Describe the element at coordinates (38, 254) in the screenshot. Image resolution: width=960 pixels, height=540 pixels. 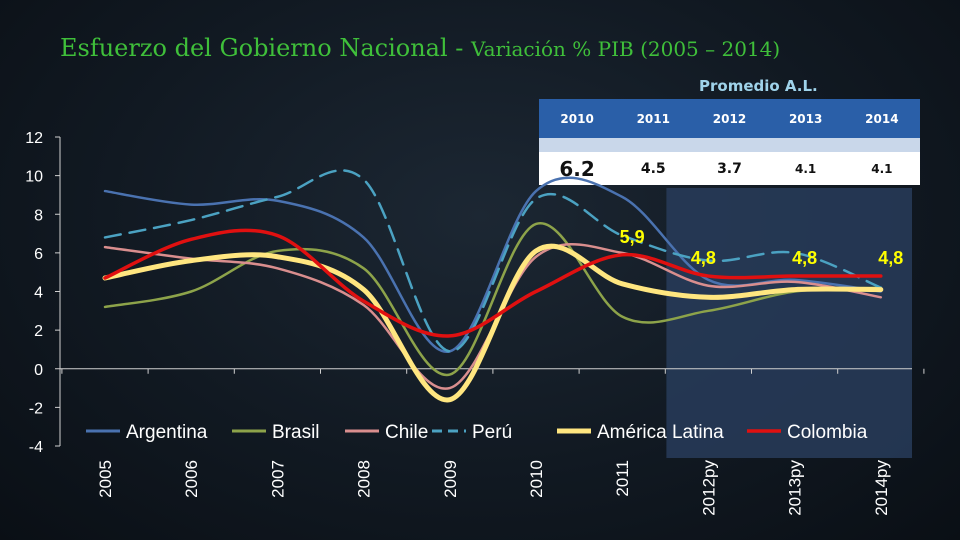
I see `y-tick-label: 6` at that location.